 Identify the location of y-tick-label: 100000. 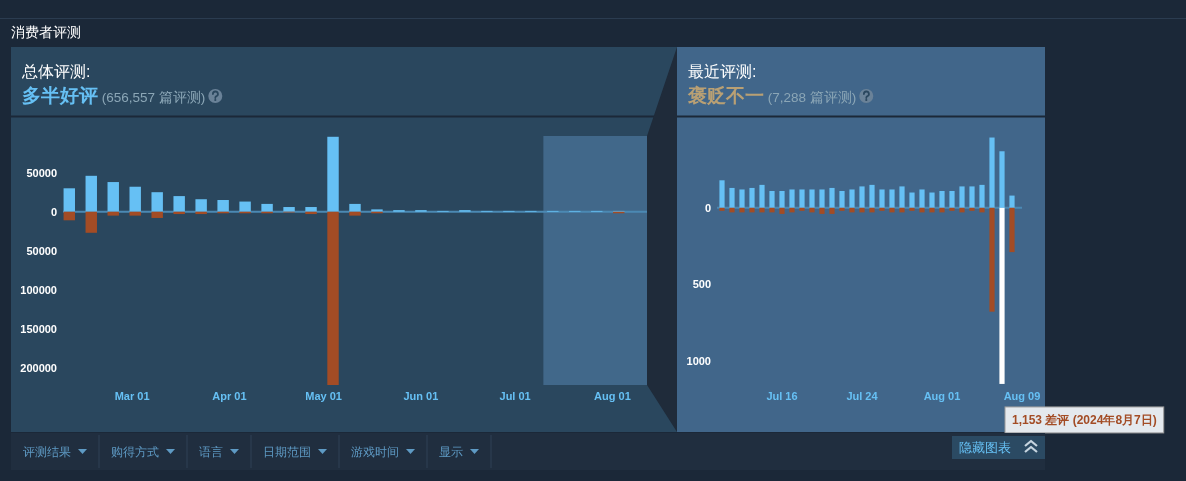
(38, 289).